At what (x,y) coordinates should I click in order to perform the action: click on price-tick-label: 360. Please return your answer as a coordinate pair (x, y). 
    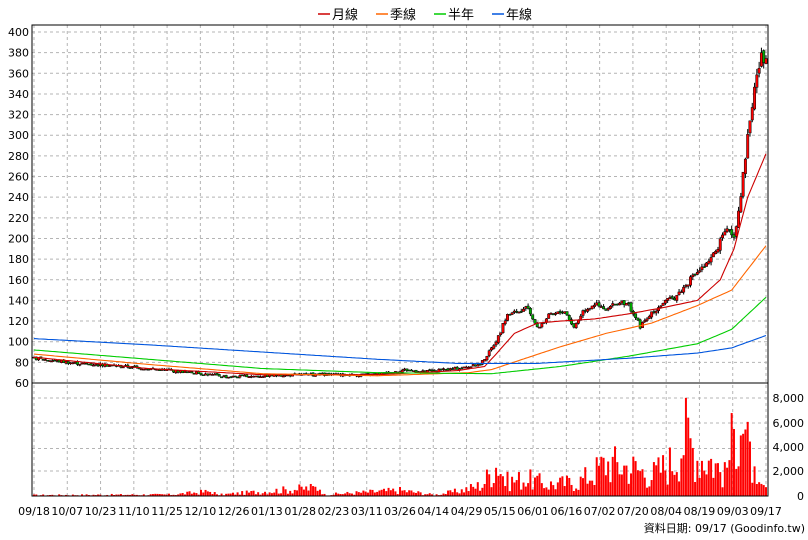
    Looking at the image, I should click on (18, 73).